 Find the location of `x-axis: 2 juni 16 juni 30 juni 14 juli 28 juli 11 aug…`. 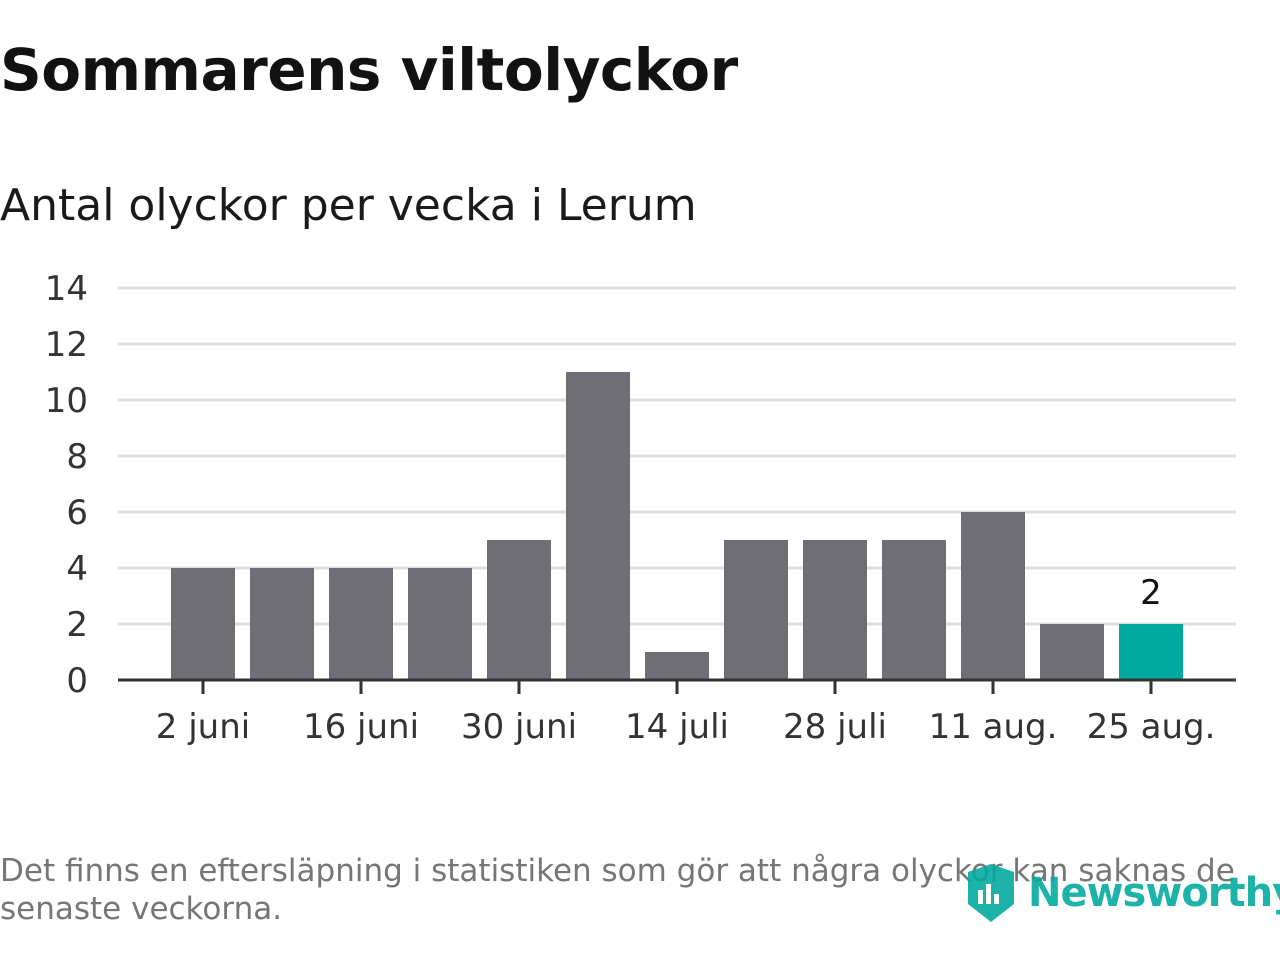

x-axis: 2 juni 16 juni 30 juni 14 juli 28 juli 11 aug… is located at coordinates (677, 712).